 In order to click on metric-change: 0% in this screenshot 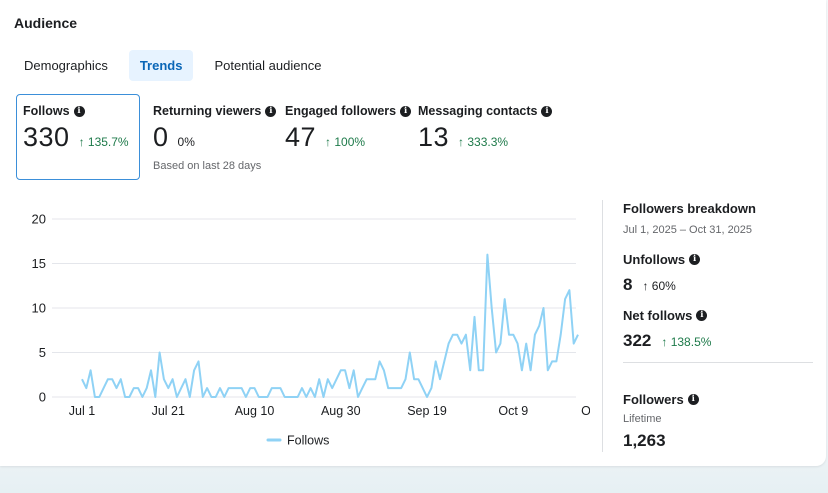, I will do `click(186, 142)`.